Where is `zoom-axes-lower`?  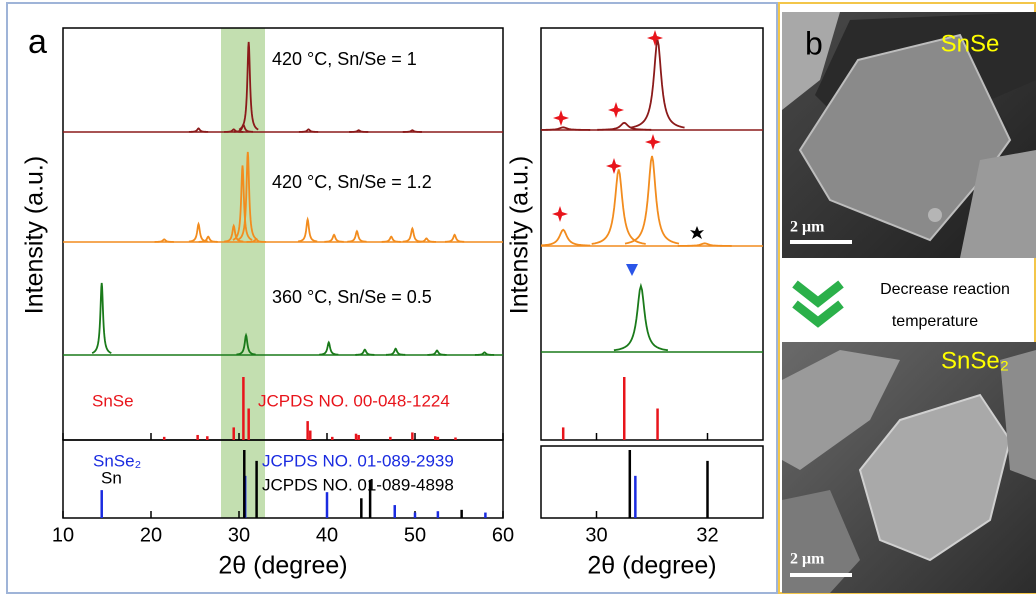
zoom-axes-lower is located at coordinates (652, 482).